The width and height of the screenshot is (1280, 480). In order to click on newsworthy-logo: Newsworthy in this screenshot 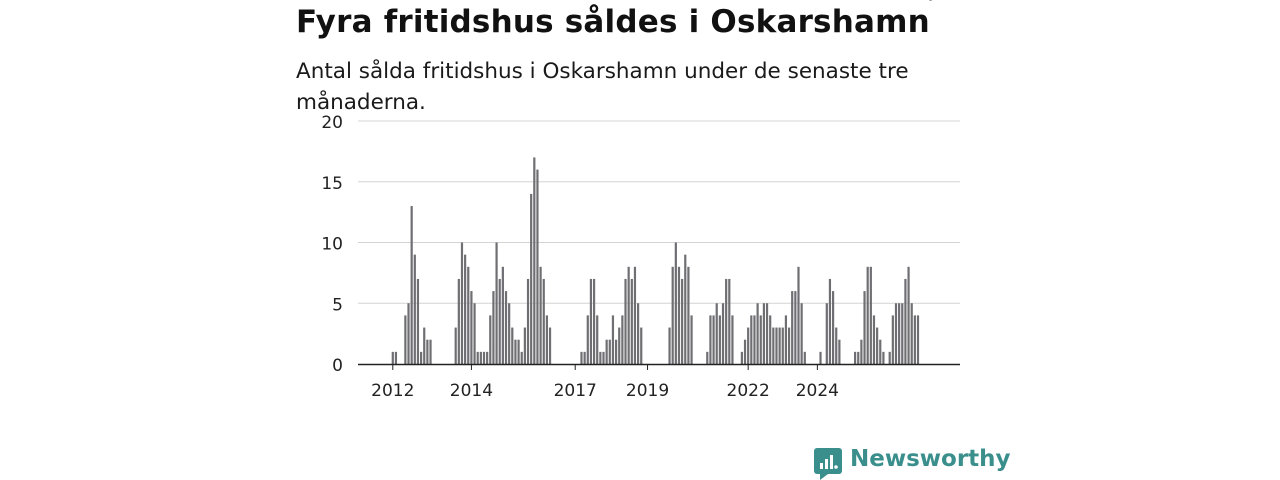, I will do `click(914, 463)`.